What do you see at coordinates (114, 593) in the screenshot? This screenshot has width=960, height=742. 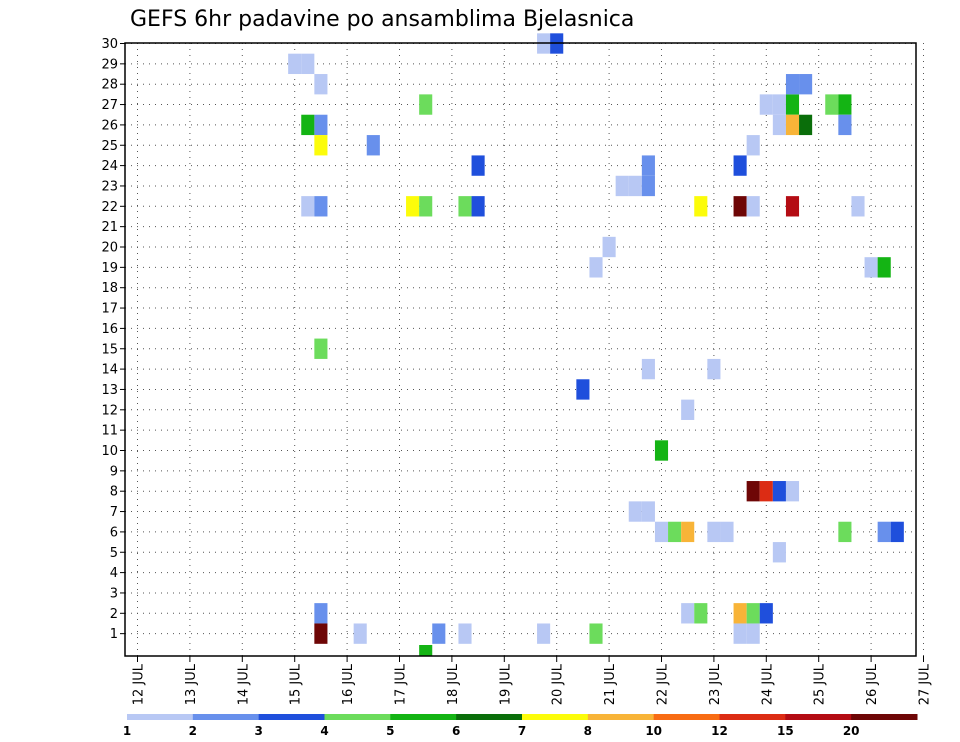 I see `y-tick-label: 3` at bounding box center [114, 593].